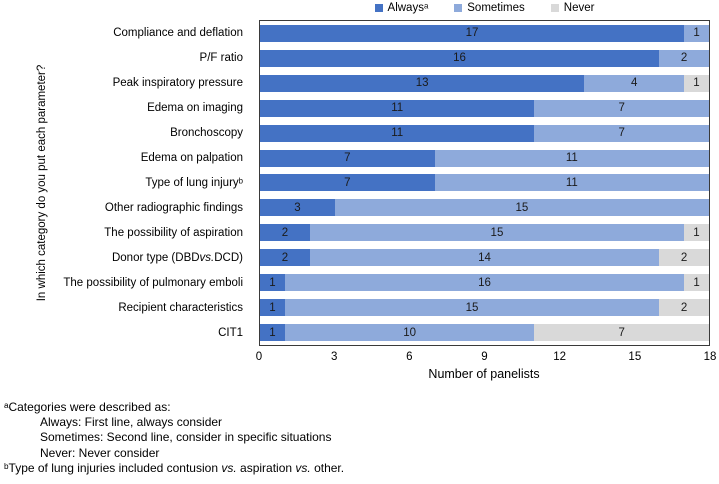 This screenshot has height=484, width=719. What do you see at coordinates (710, 357) in the screenshot?
I see `x-tick-label: 18` at bounding box center [710, 357].